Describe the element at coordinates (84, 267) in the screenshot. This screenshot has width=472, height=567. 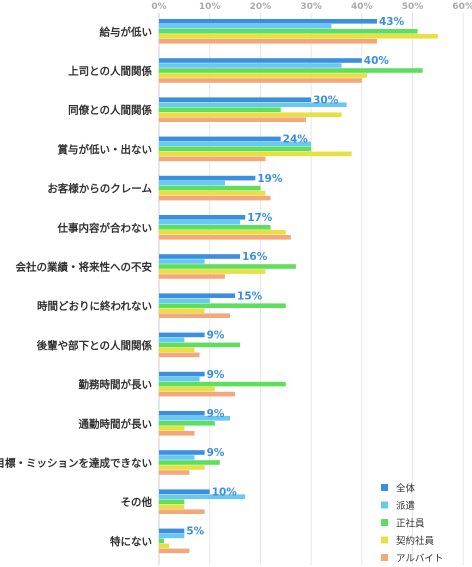
I see `category-label: 会社の業績・将来性への不安` at that location.